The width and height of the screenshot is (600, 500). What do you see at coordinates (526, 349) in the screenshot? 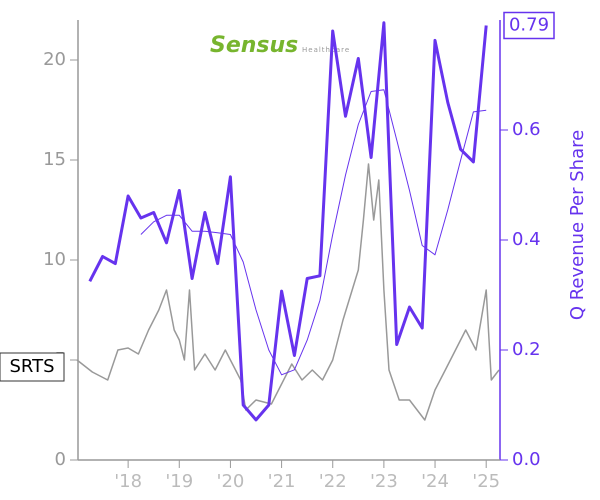
I see `y2-tick-label: 0.2` at bounding box center [526, 349].